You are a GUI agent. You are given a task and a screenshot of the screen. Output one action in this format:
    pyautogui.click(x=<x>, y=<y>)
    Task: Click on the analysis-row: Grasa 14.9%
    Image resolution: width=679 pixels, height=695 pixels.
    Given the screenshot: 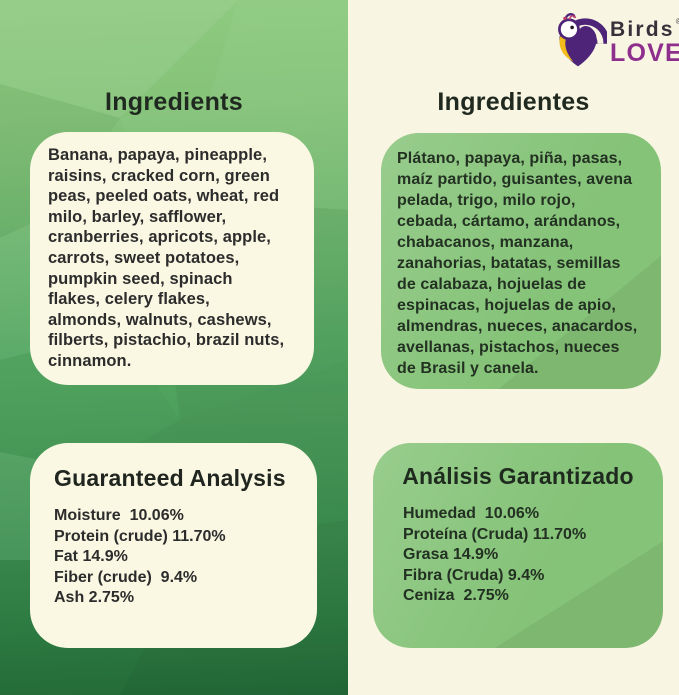 What is the action you would take?
    pyautogui.click(x=451, y=555)
    